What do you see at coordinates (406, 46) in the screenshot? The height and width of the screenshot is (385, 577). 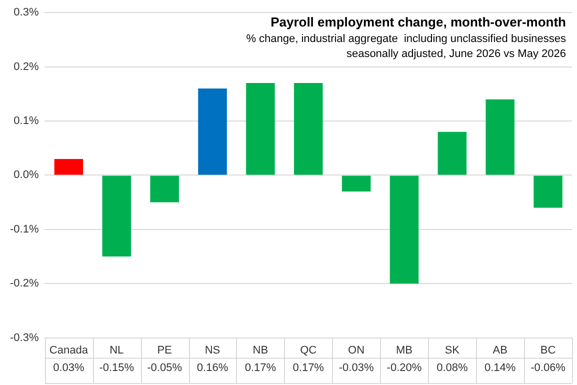 I see `text: % change, industrial aggregate including unclassified businesses seasonally adjusted, June 2026 vs May 2026` at bounding box center [406, 46].